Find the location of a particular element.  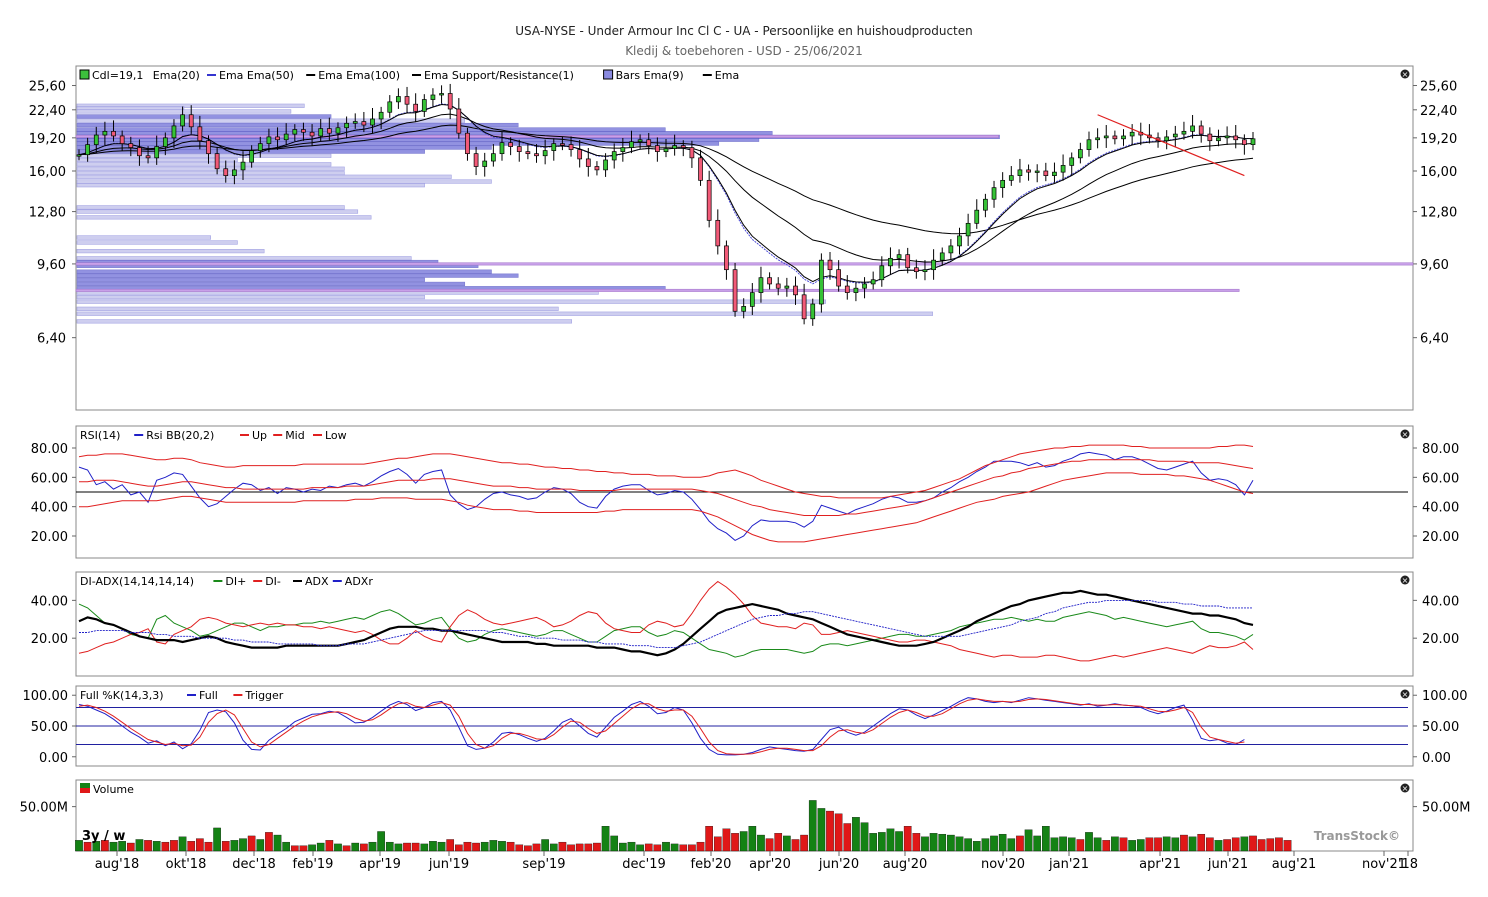

rsi-legend-item: Mid is located at coordinates (295, 435).